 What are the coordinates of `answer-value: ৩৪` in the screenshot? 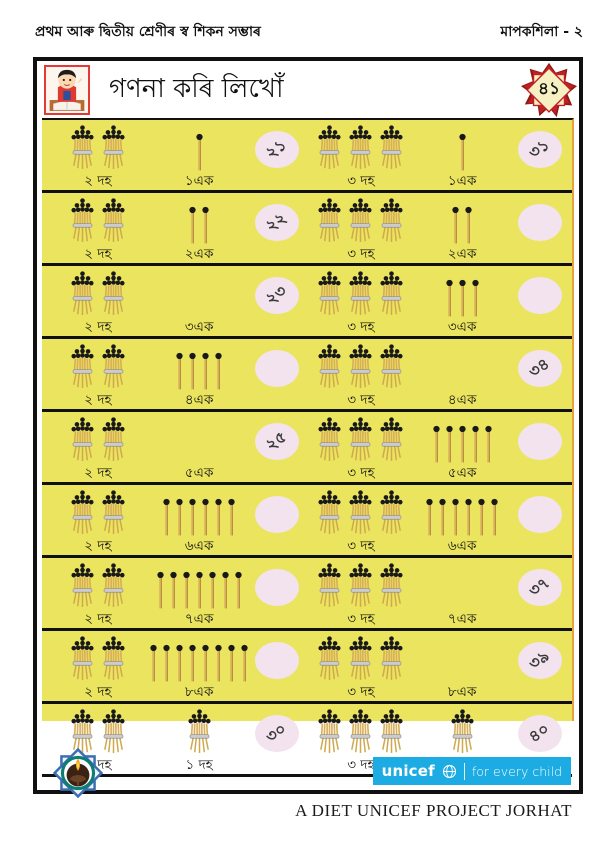 It's located at (539, 367).